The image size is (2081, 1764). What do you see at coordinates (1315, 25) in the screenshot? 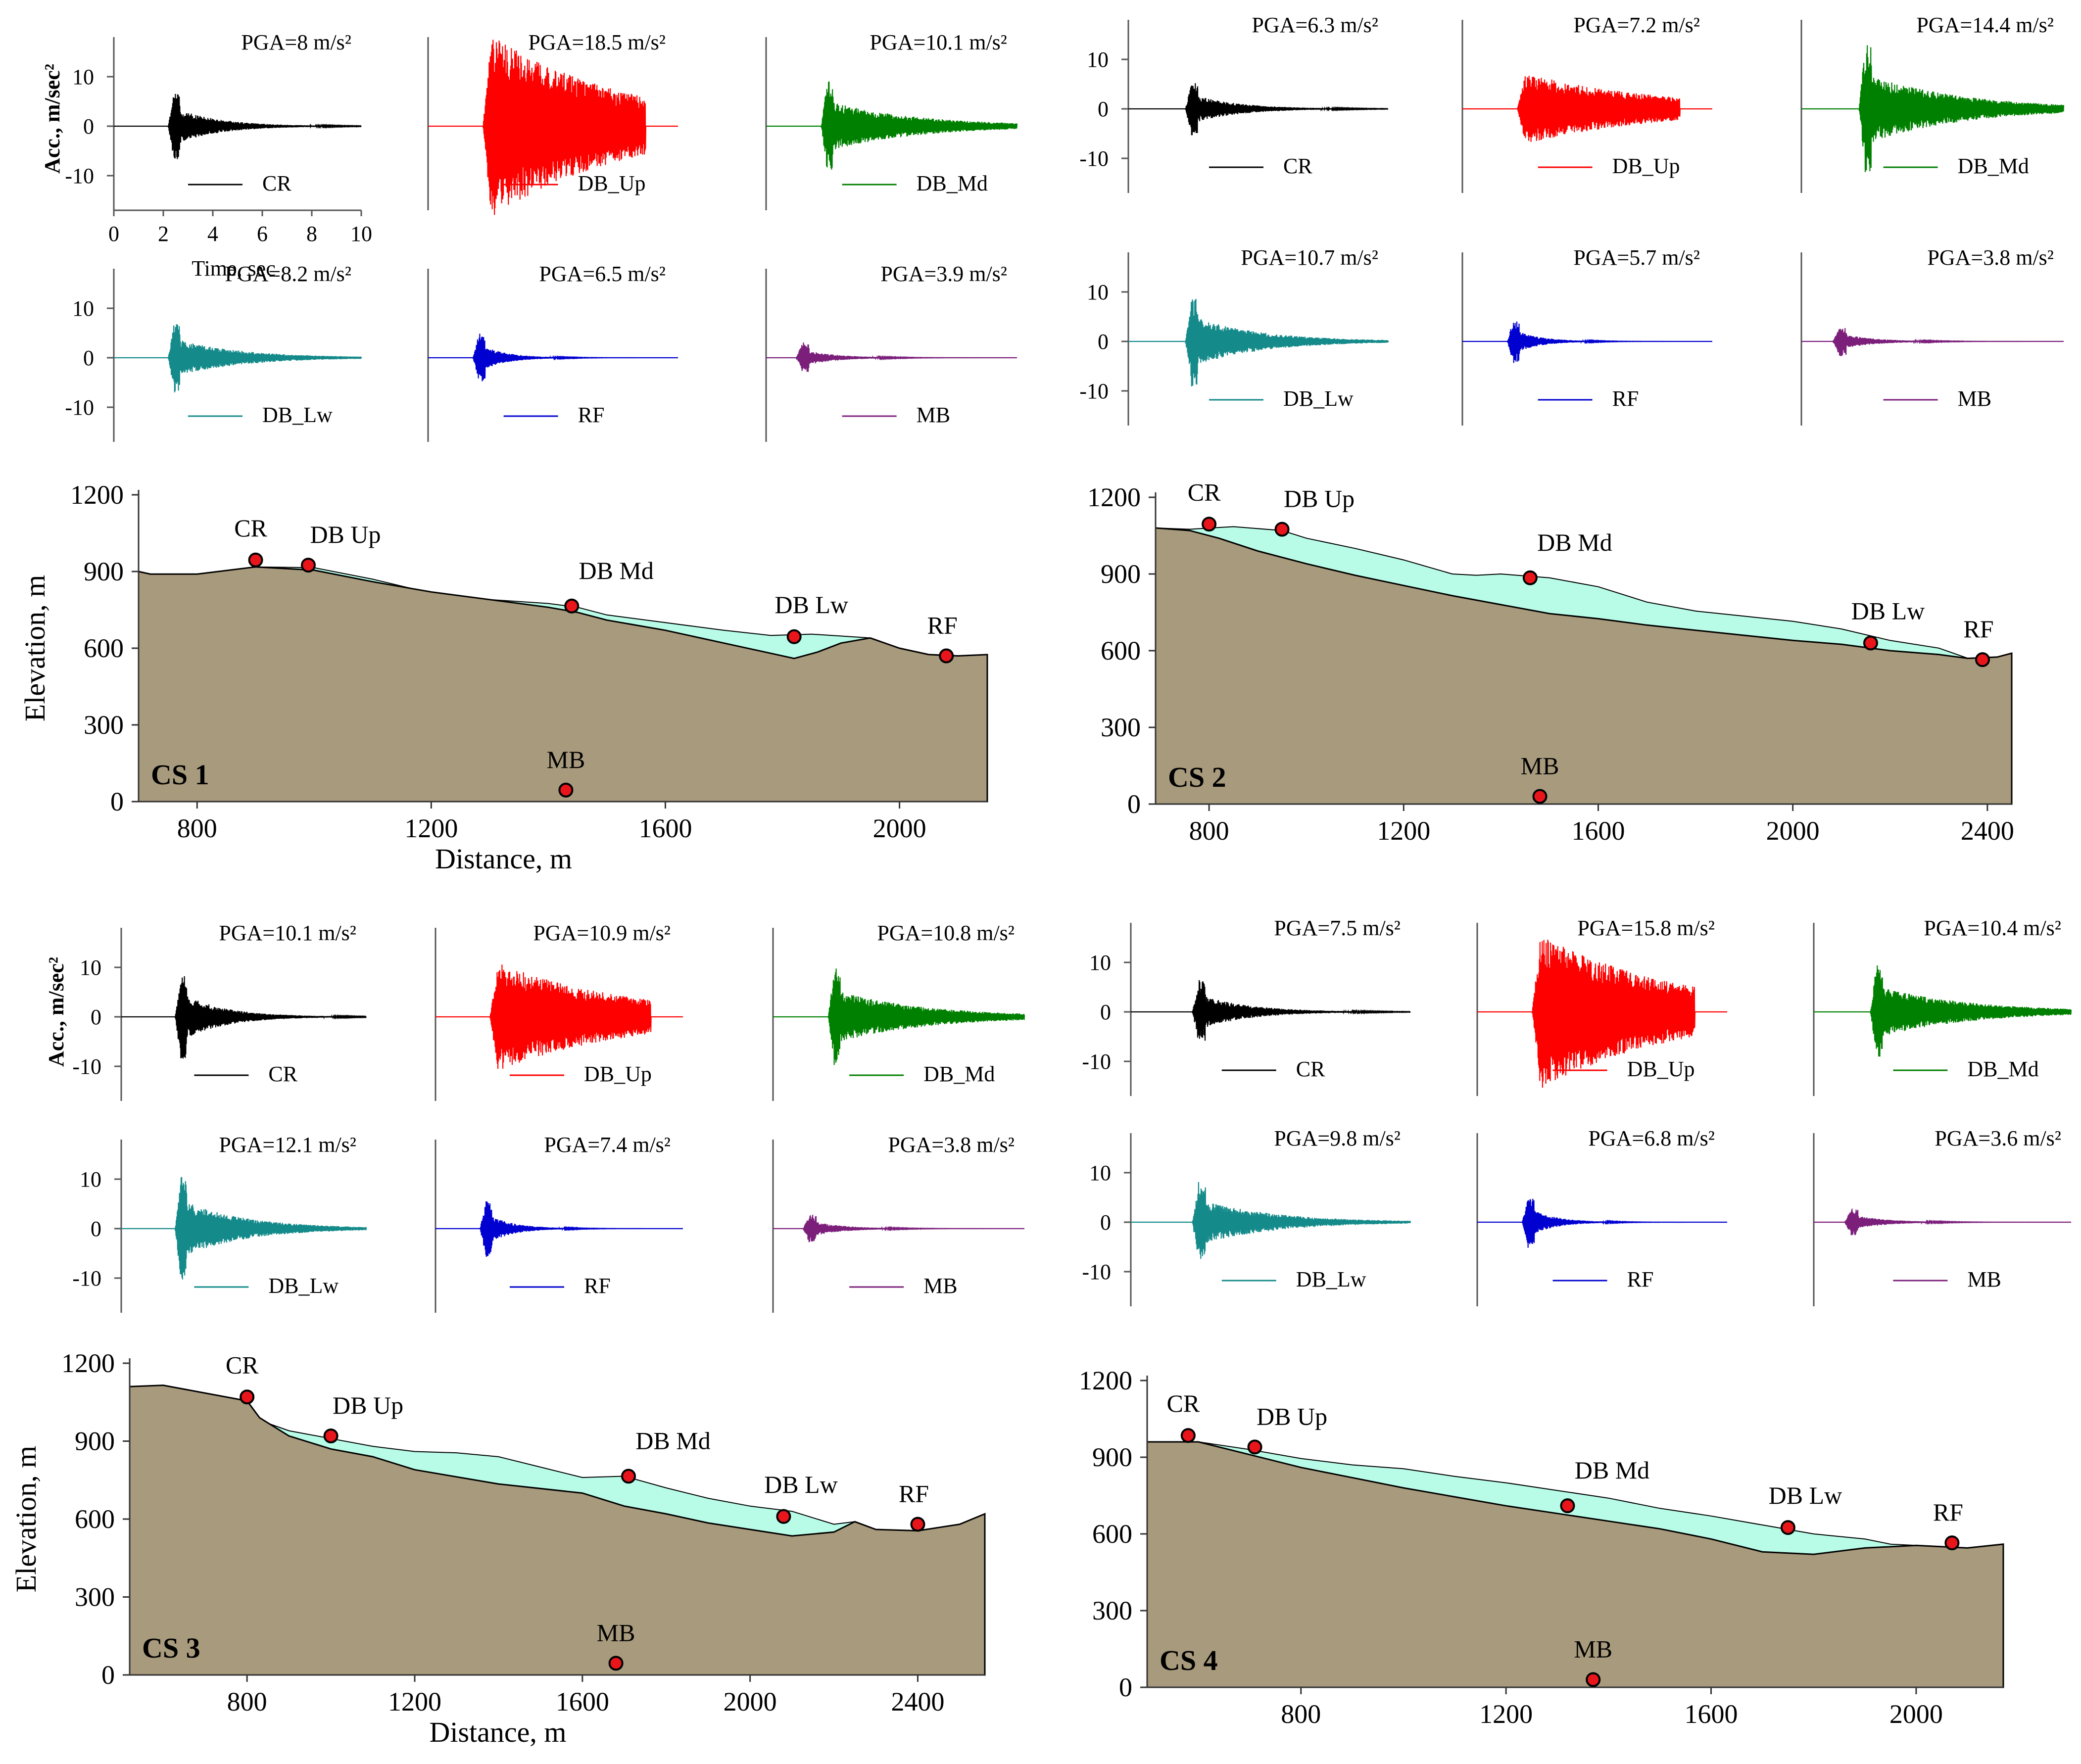
I see `pga-label: PGA=6.3 m/s²` at bounding box center [1315, 25].